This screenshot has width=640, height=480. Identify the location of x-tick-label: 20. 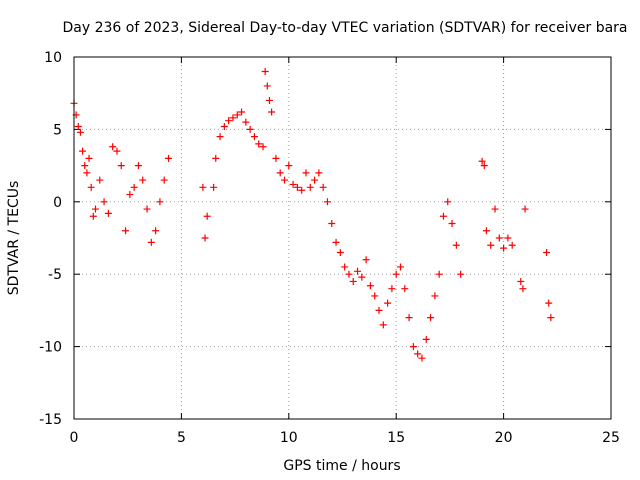
(504, 438).